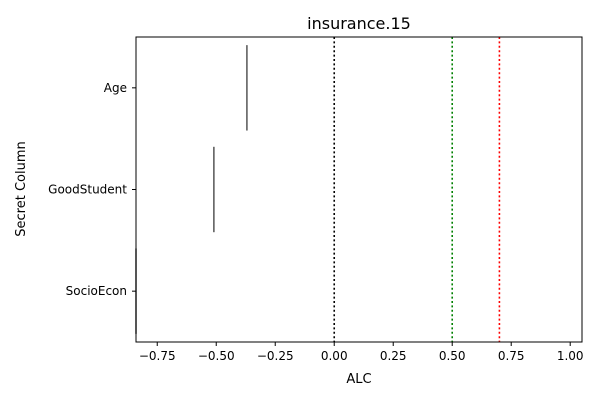 This screenshot has height=400, width=600. I want to click on violin-marks, so click(191, 189).